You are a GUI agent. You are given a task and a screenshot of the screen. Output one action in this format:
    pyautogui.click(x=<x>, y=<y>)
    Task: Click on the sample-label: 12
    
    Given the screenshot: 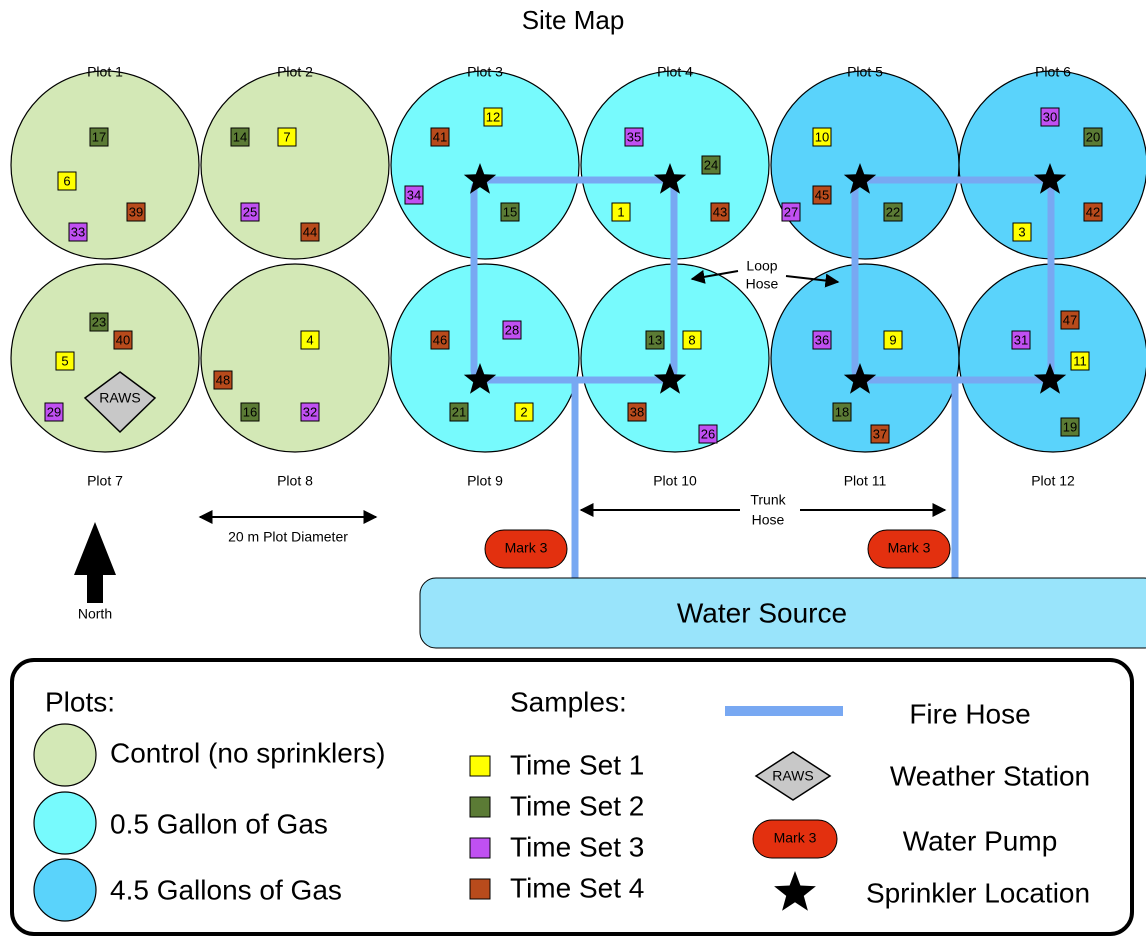 What is the action you would take?
    pyautogui.click(x=493, y=116)
    